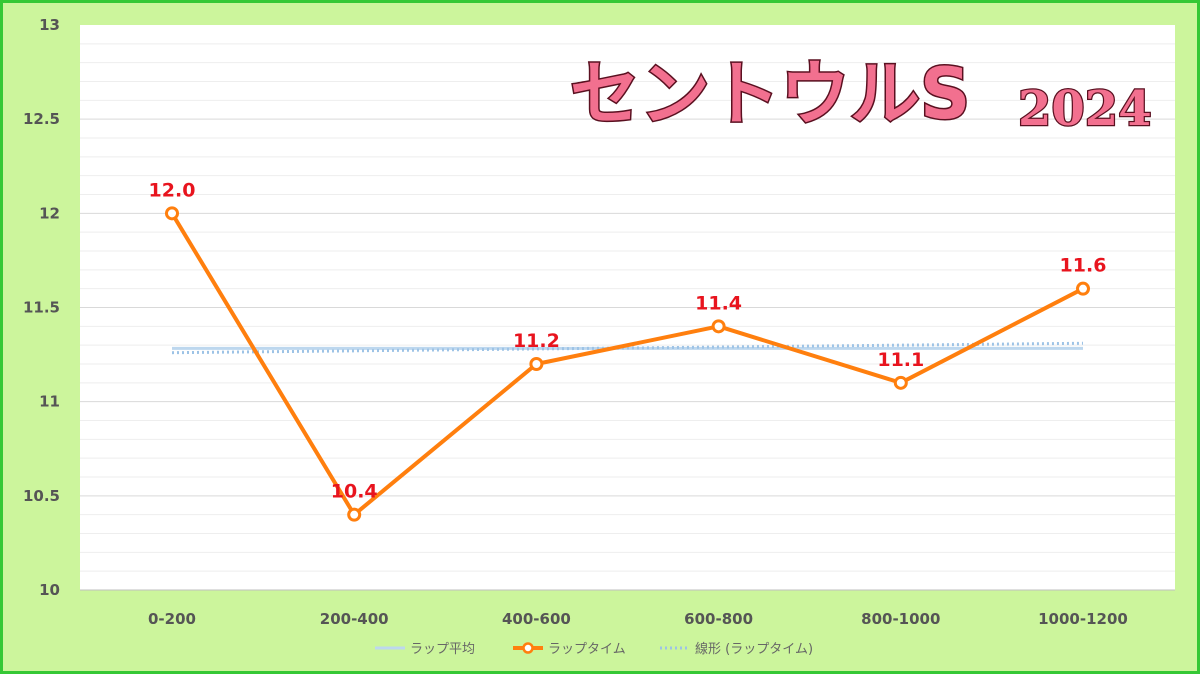 The width and height of the screenshot is (1200, 674). Describe the element at coordinates (754, 649) in the screenshot. I see `legend-label: 線形 (ラップタイム)` at that location.